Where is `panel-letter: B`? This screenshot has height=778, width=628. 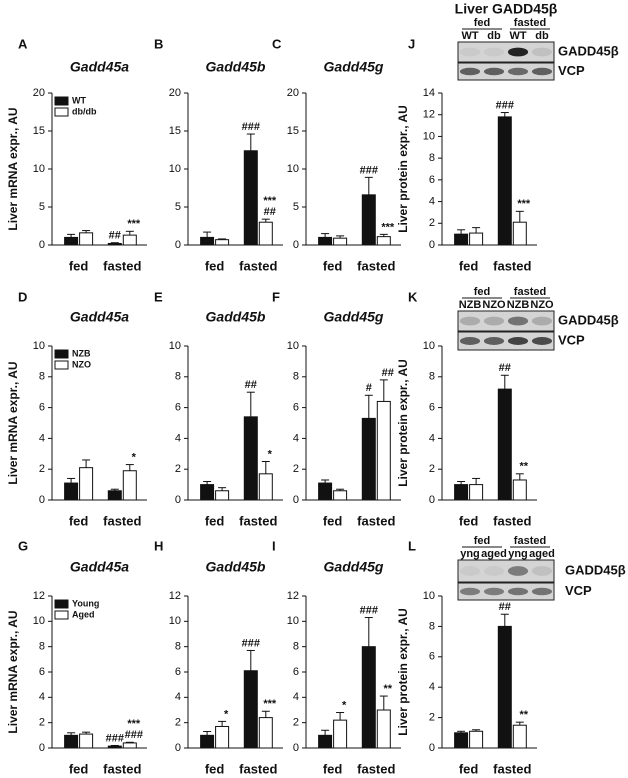
panel-letter: B is located at coordinates (158, 43).